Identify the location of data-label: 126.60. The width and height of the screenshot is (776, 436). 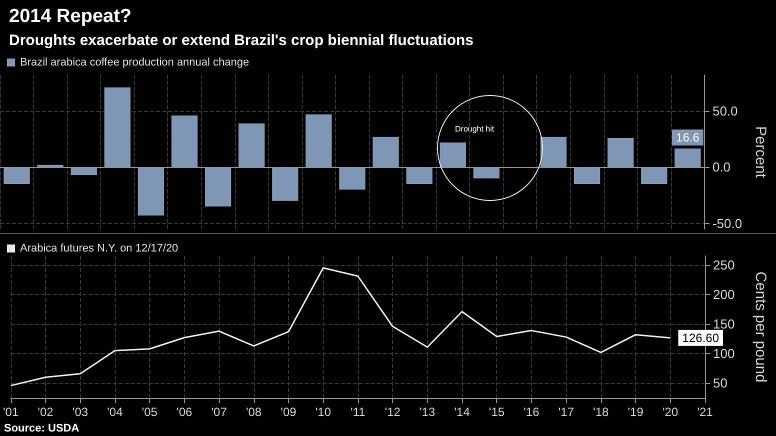
(701, 337).